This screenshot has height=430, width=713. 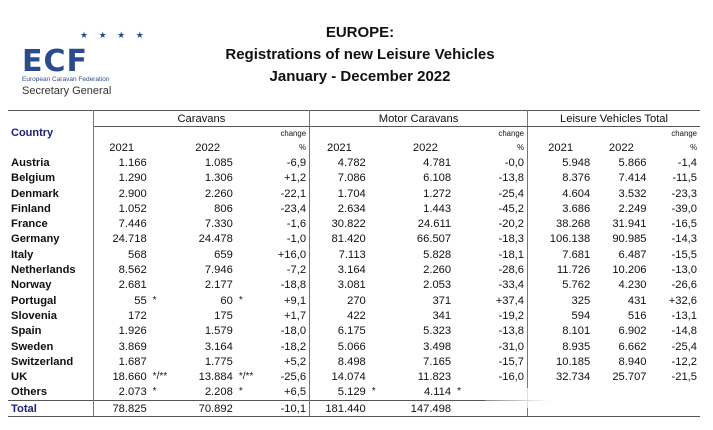 What do you see at coordinates (684, 315) in the screenshot?
I see `total-change-cell: -13,1` at bounding box center [684, 315].